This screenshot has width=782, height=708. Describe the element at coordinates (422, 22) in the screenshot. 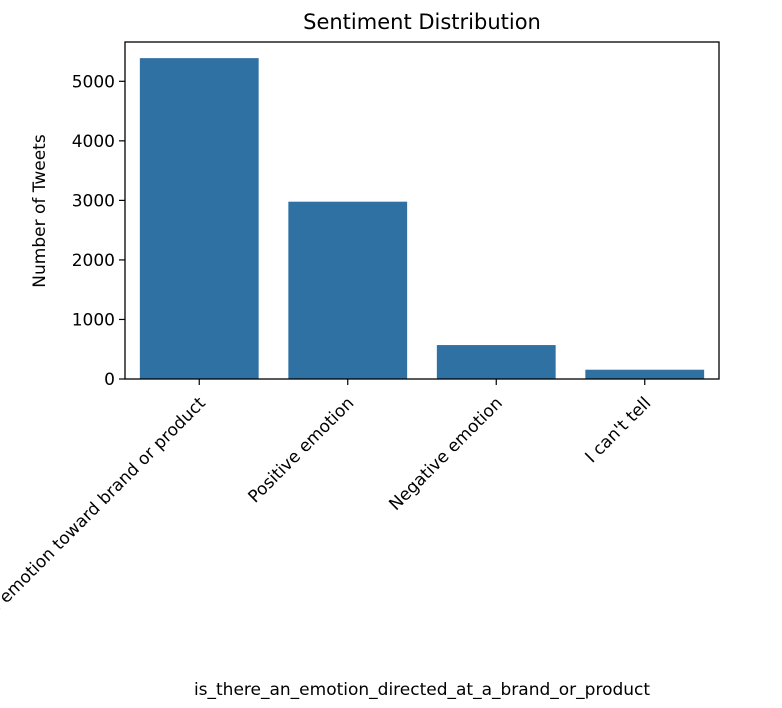

I see `chart-title: Sentiment Distribution` at that location.